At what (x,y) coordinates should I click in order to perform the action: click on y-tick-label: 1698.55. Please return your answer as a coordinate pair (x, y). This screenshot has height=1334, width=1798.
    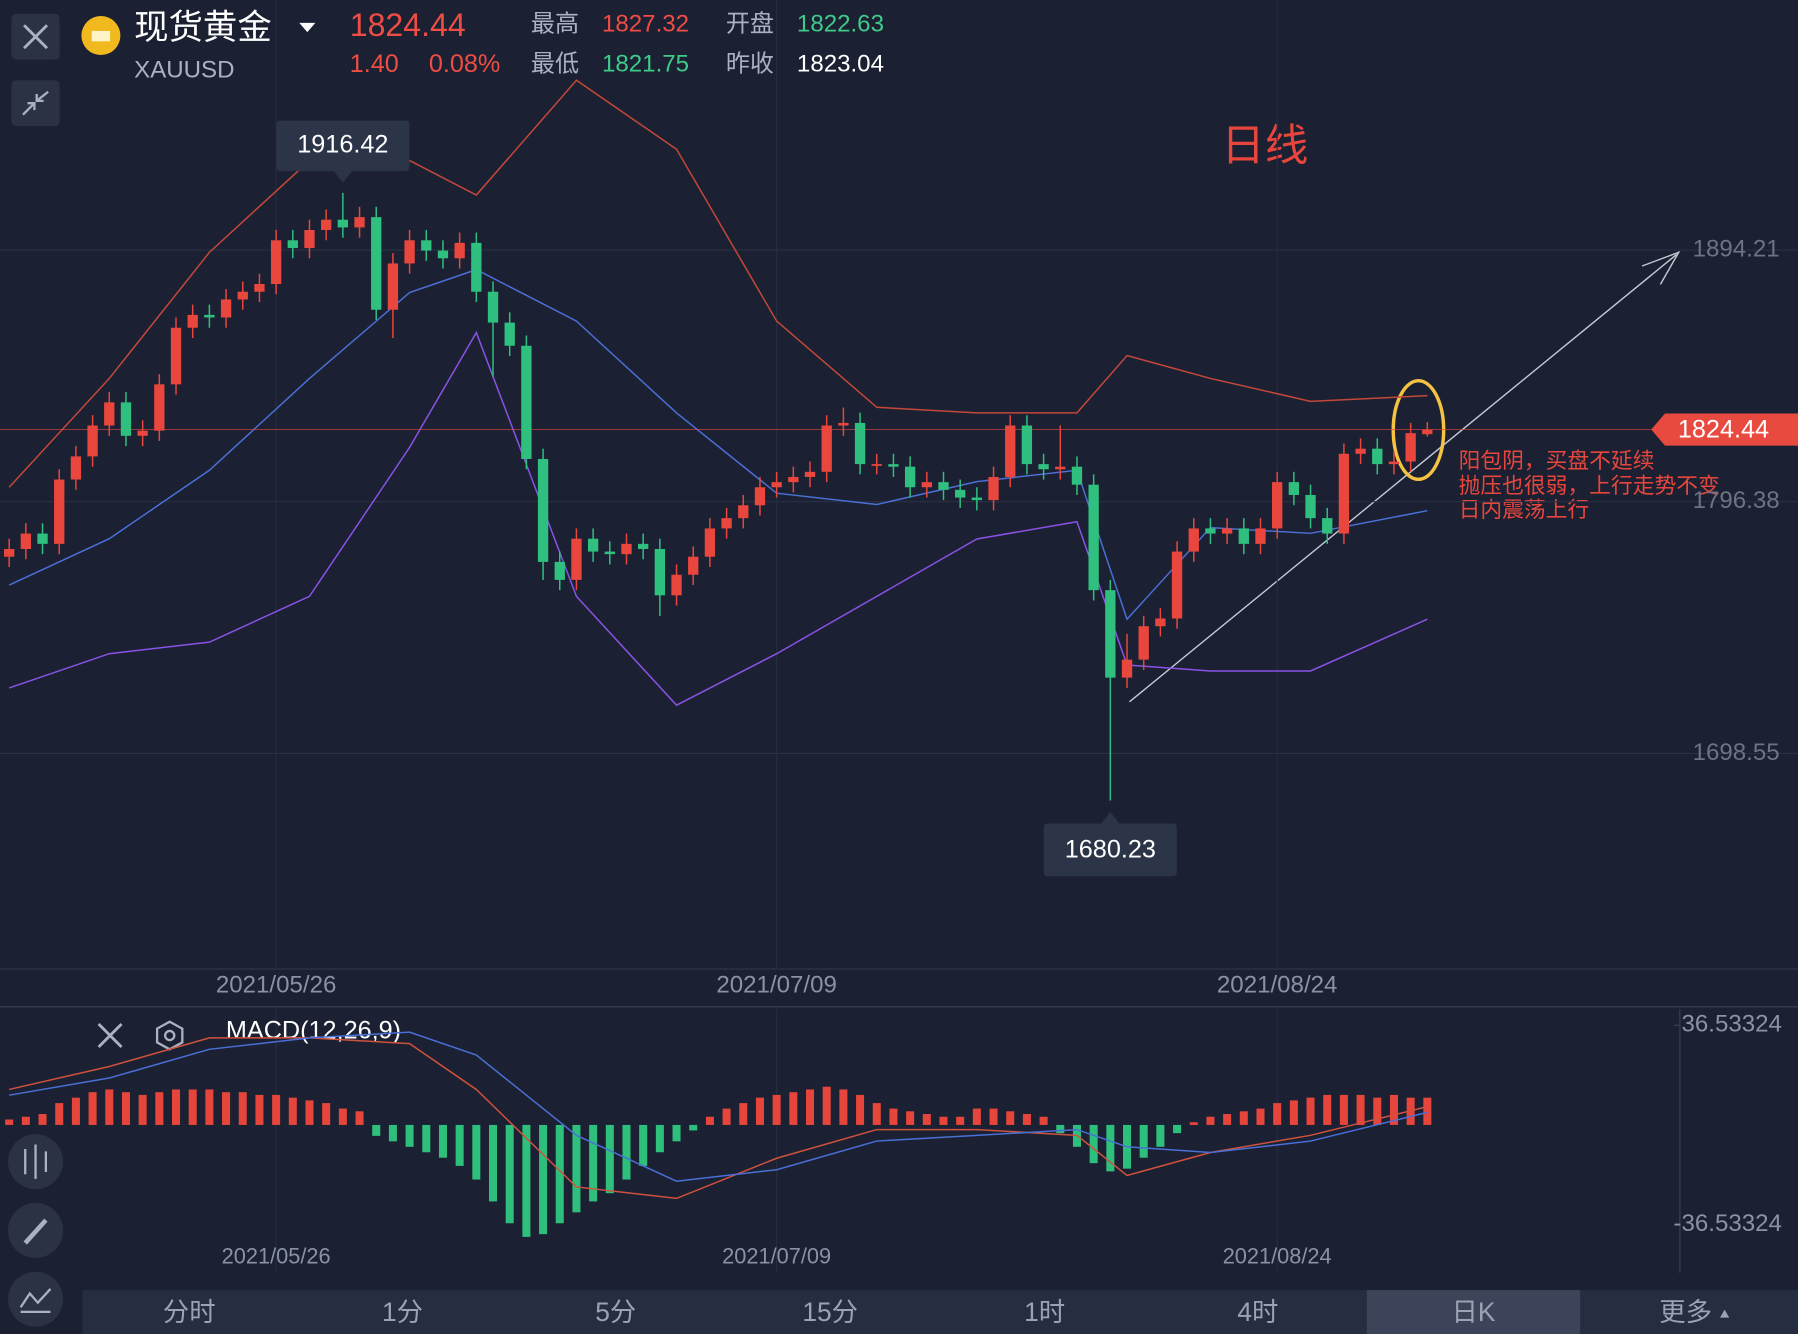
    Looking at the image, I should click on (1736, 752).